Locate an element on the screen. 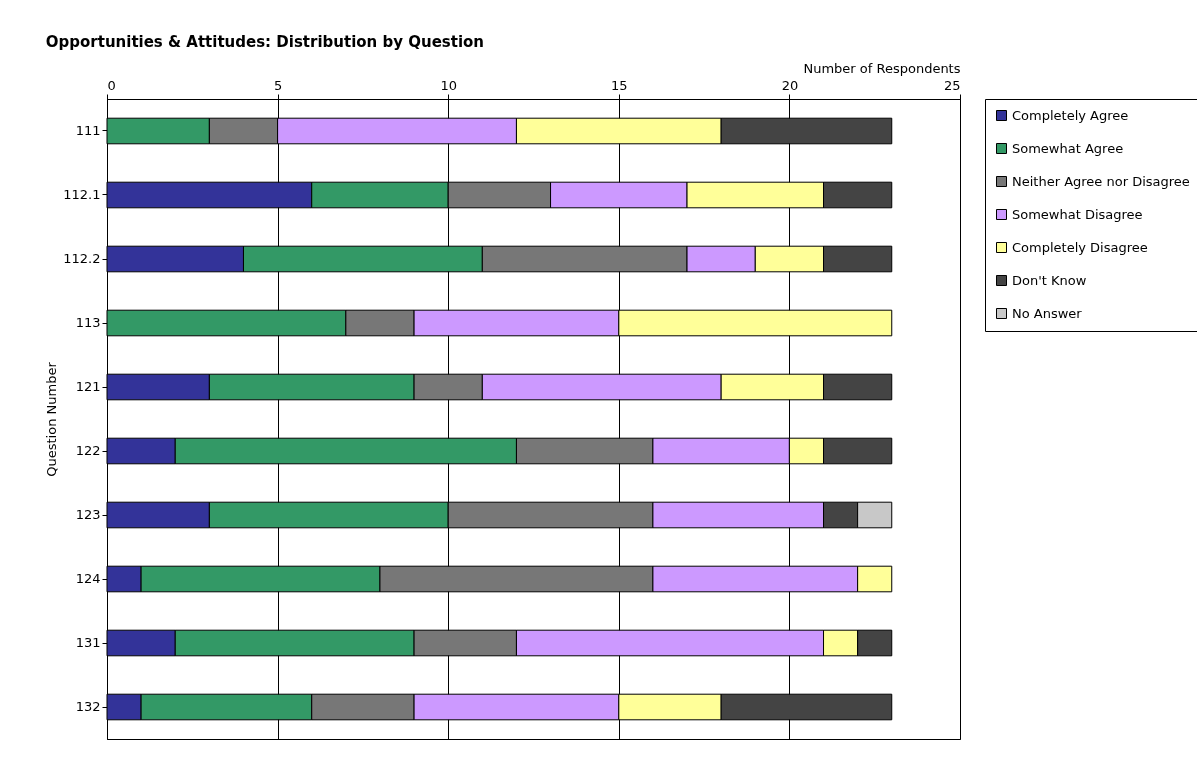 This screenshot has width=1197, height=762. y-tick-label: 132 is located at coordinates (88, 706).